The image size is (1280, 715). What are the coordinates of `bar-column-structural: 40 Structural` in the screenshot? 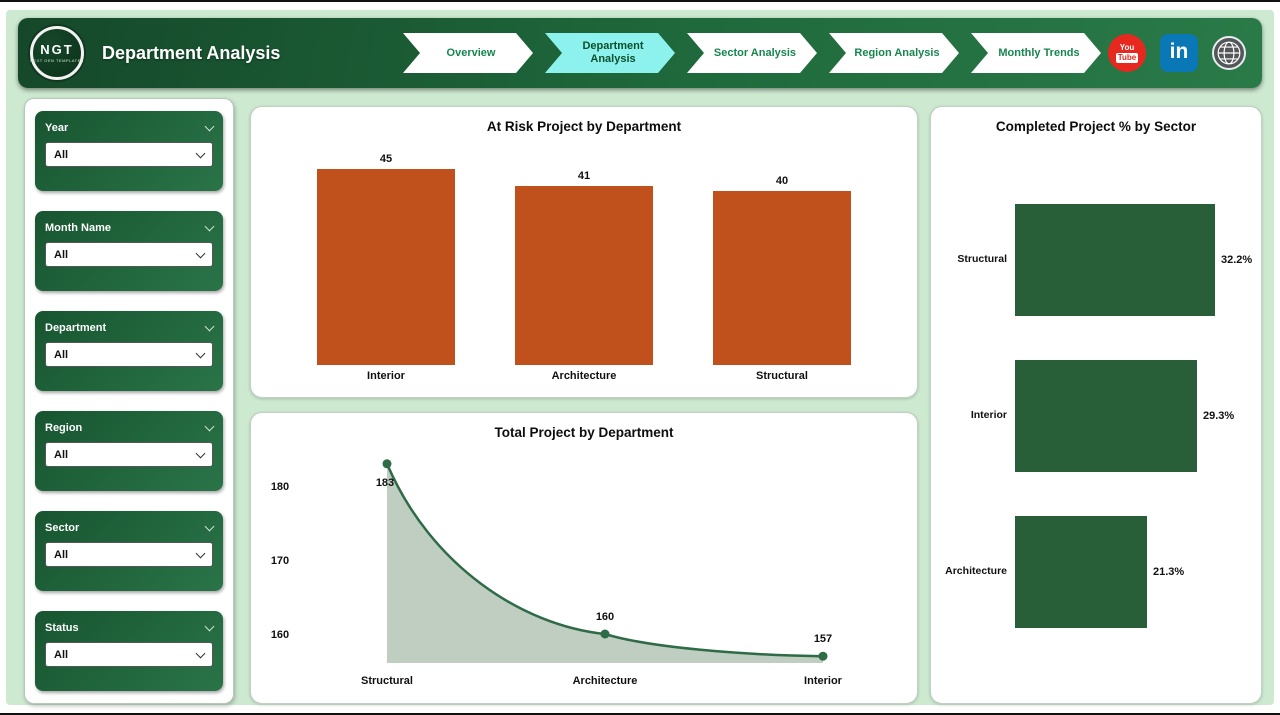 It's located at (782, 264).